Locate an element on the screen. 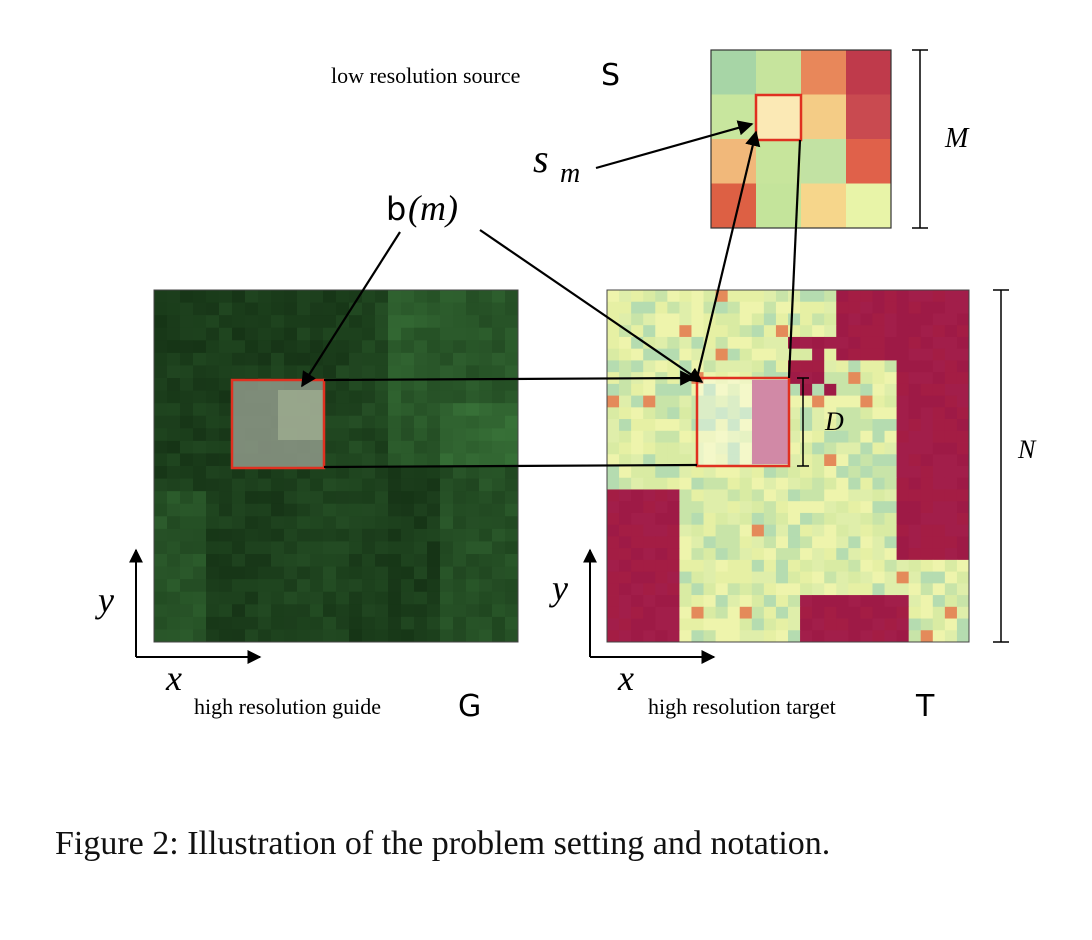  target-patch-fill is located at coordinates (743, 422).